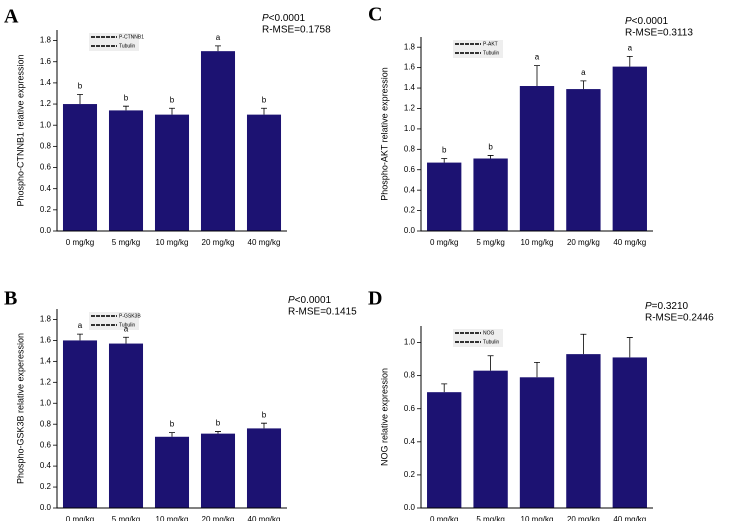 The height and width of the screenshot is (521, 733). What do you see at coordinates (410, 108) in the screenshot?
I see `y-tick-label: 1.2` at bounding box center [410, 108].